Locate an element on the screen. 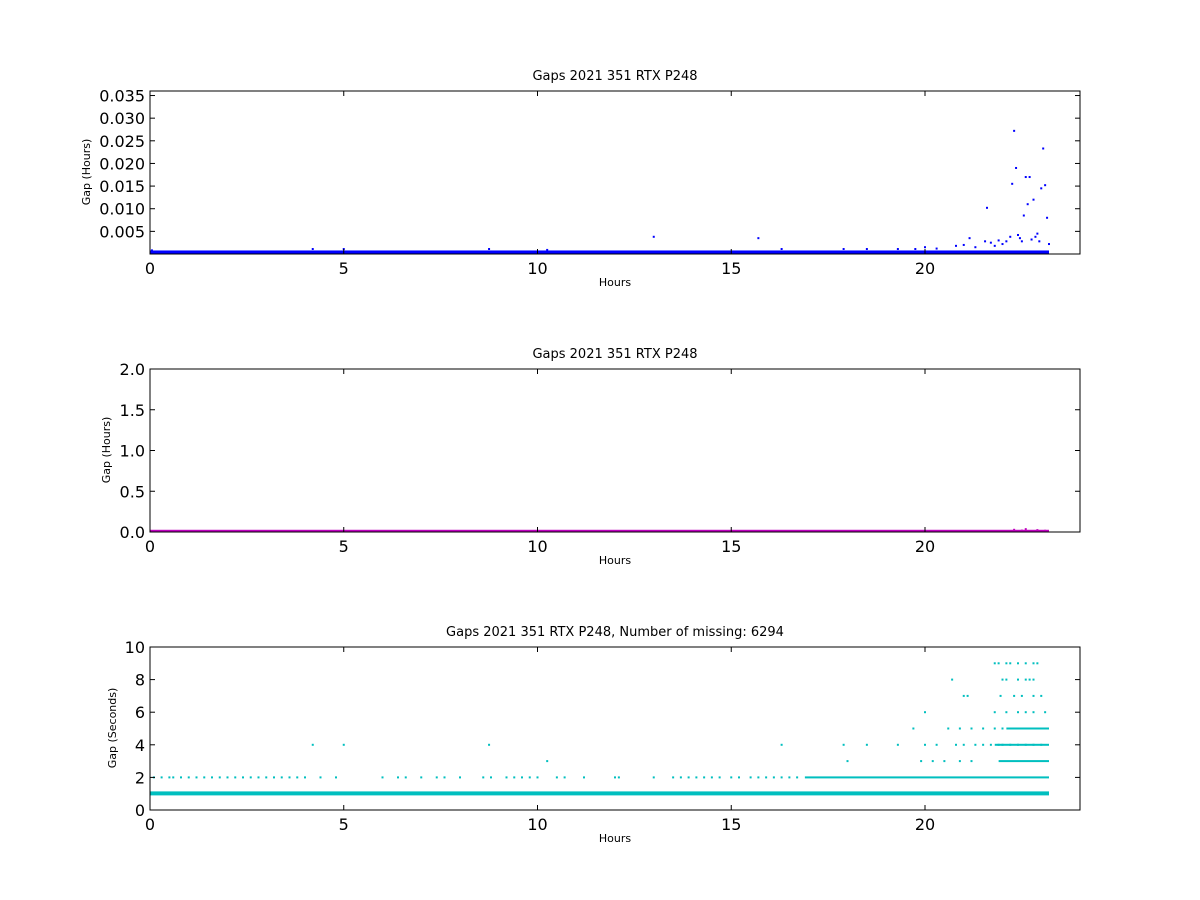 Image resolution: width=1200 pixels, height=900 pixels. y-tick-label: 2.0 is located at coordinates (132, 369).